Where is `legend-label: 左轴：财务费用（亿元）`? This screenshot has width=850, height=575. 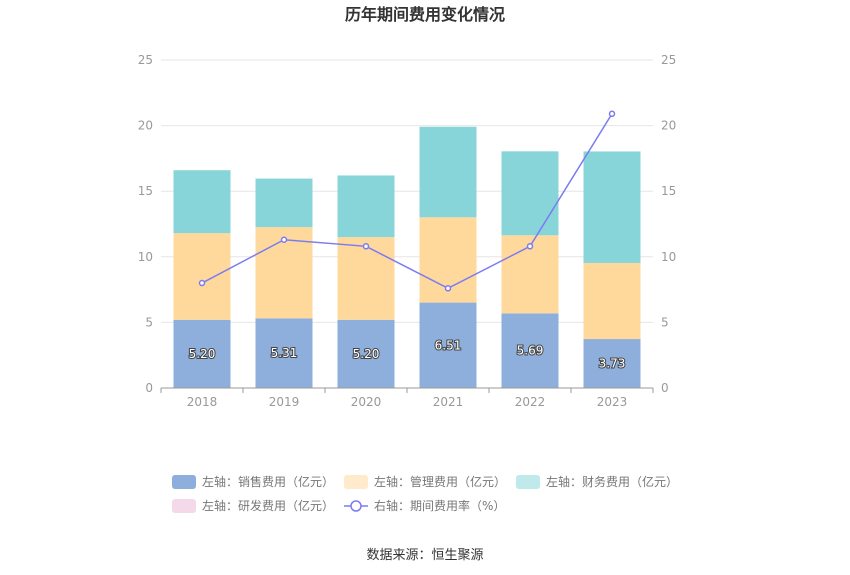 legend-label: 左轴：财务费用（亿元） is located at coordinates (612, 481).